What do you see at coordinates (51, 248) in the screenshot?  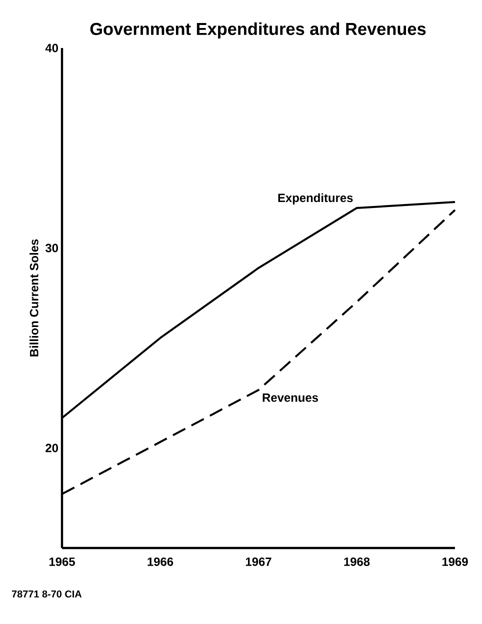 I see `y-tick-label: 30` at bounding box center [51, 248].